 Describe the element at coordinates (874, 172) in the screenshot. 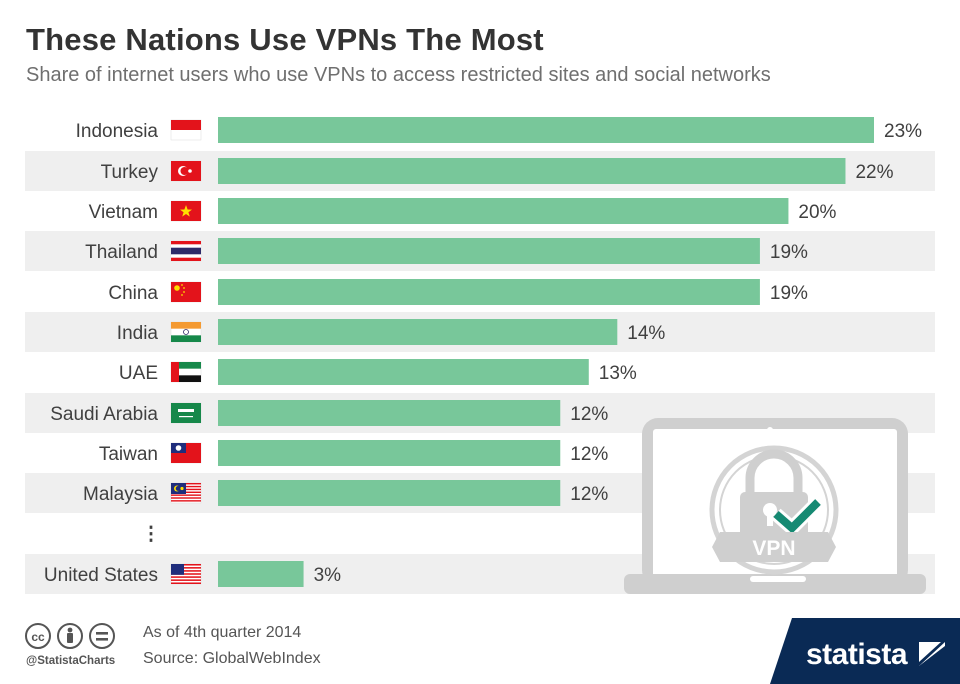

I see `value-label: 22%` at that location.